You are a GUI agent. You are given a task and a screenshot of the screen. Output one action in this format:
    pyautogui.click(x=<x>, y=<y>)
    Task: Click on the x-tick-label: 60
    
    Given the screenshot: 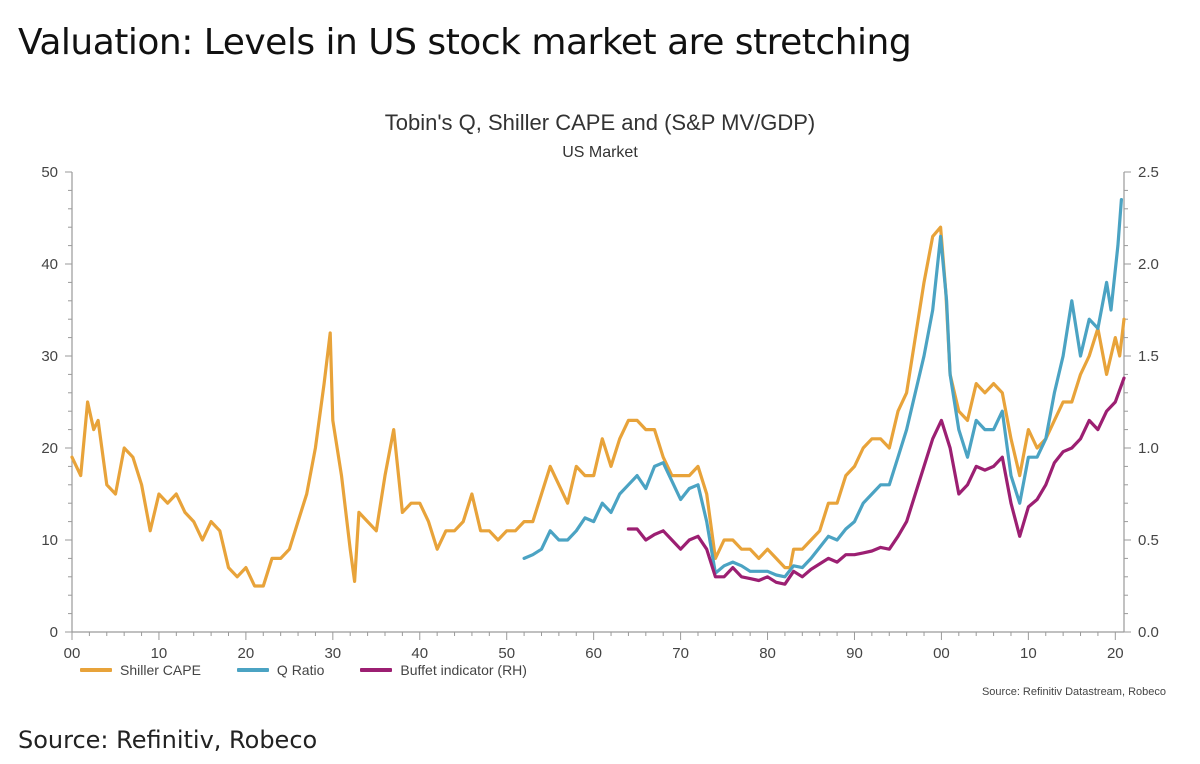 What is the action you would take?
    pyautogui.click(x=593, y=653)
    